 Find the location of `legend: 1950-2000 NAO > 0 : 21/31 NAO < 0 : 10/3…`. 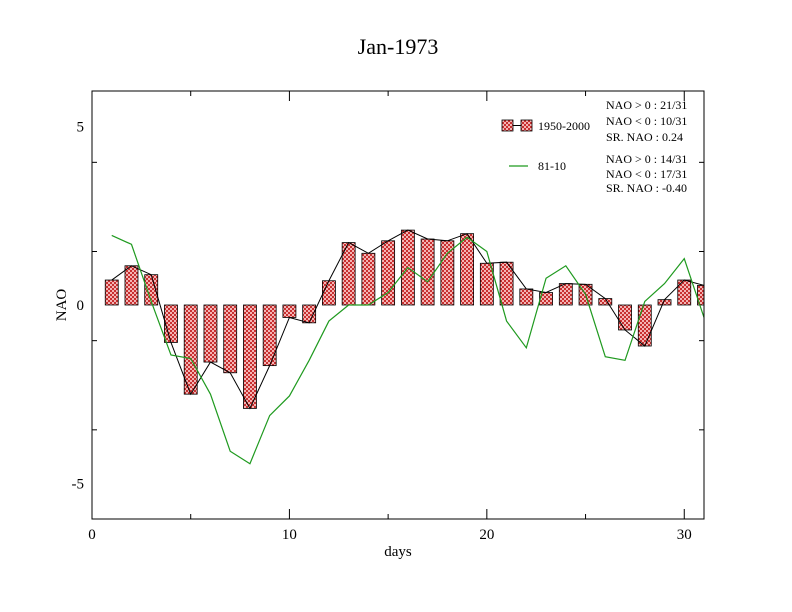

legend: 1950-2000 NAO > 0 : 21/31 NAO < 0 : 10/3… is located at coordinates (594, 146).